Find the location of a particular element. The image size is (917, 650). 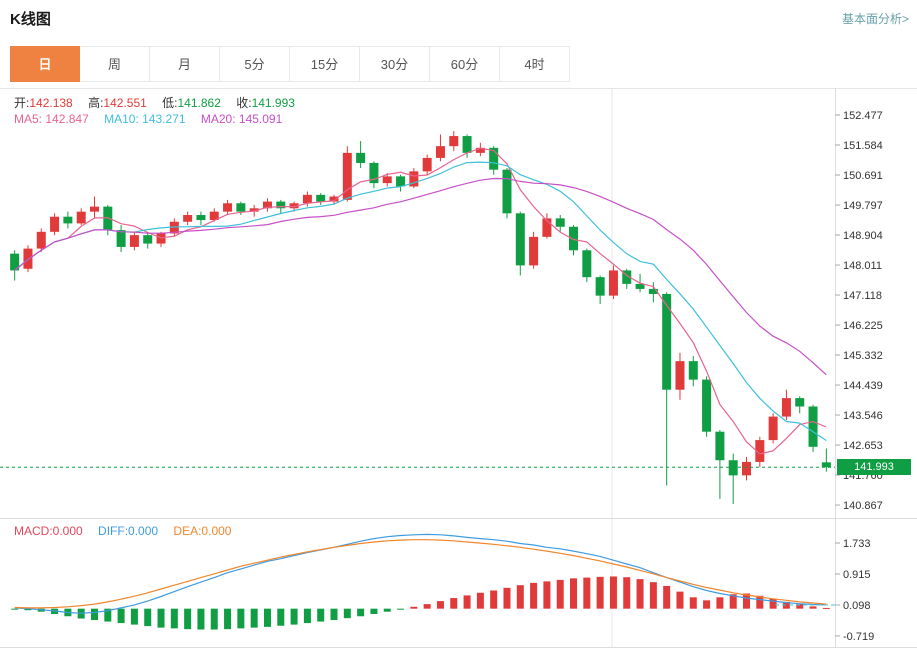

tab-5min: 5分 is located at coordinates (255, 64).